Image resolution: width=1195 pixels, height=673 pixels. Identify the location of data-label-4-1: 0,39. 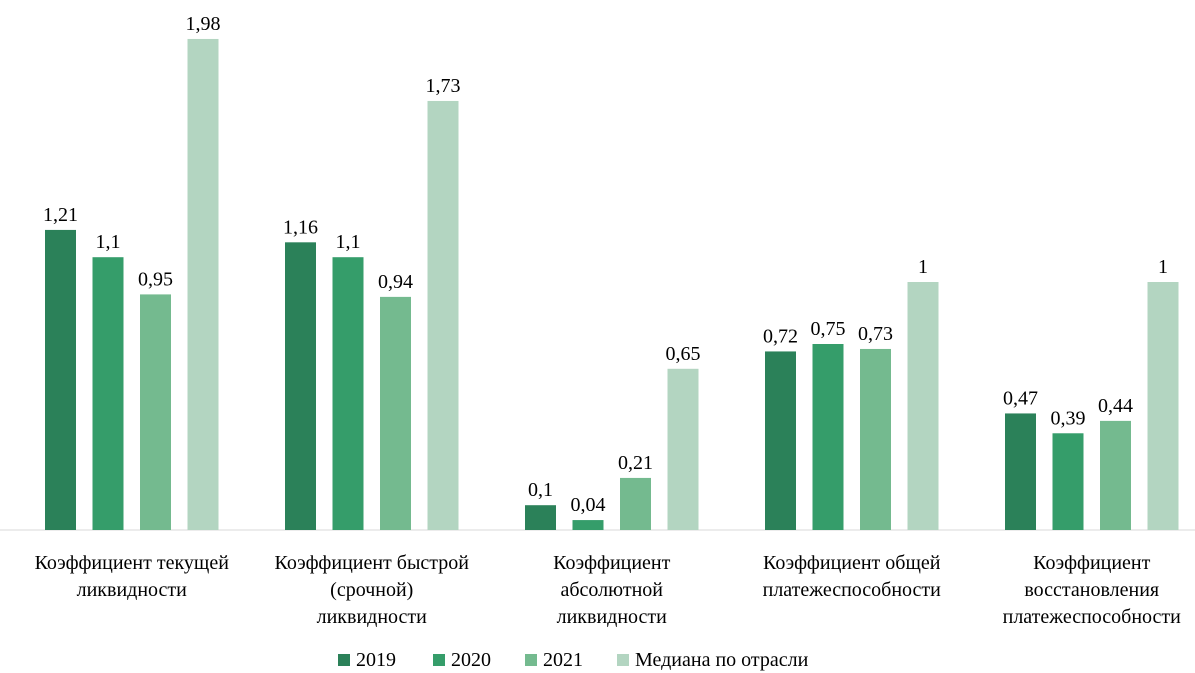
(1068, 418).